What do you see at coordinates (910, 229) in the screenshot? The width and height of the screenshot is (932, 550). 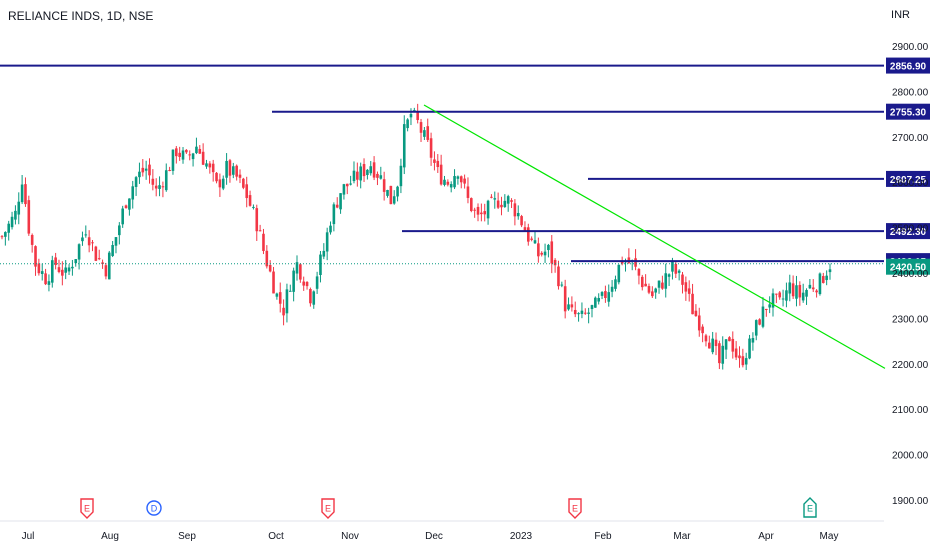 I see `y-tick-label: 2500.00` at bounding box center [910, 229].